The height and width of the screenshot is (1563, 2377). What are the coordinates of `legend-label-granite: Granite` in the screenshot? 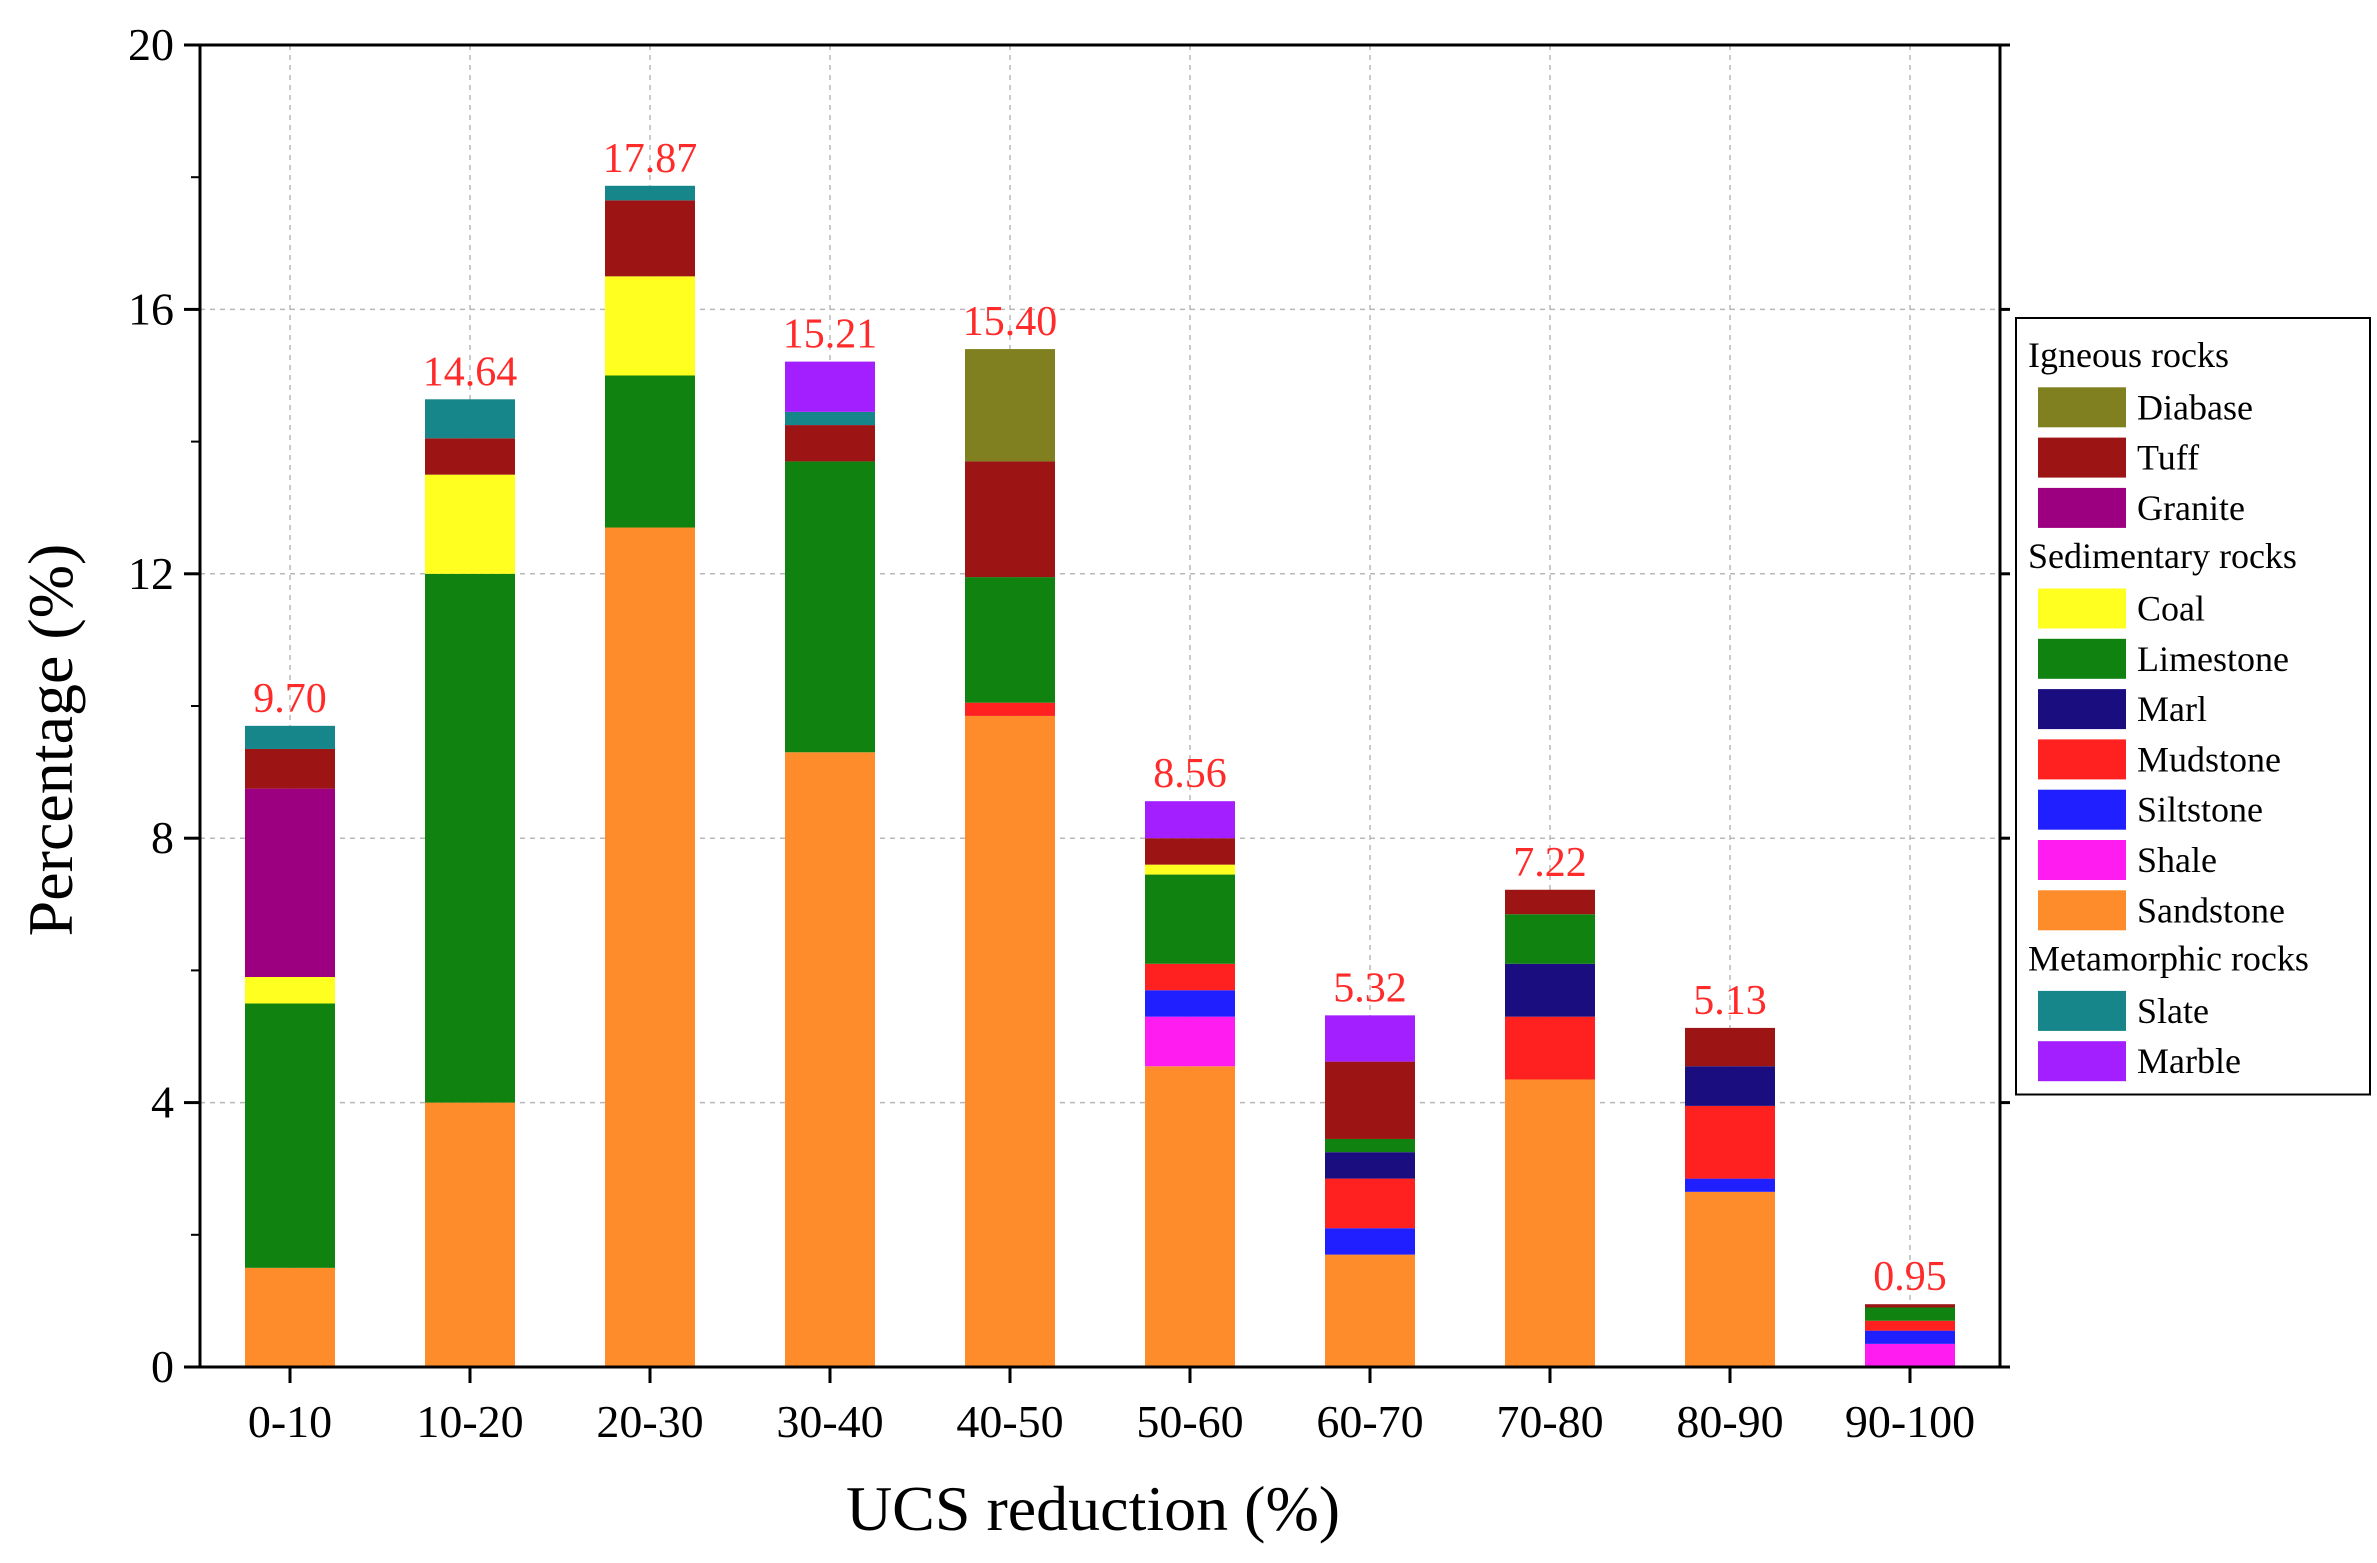 It's located at (2191, 508).